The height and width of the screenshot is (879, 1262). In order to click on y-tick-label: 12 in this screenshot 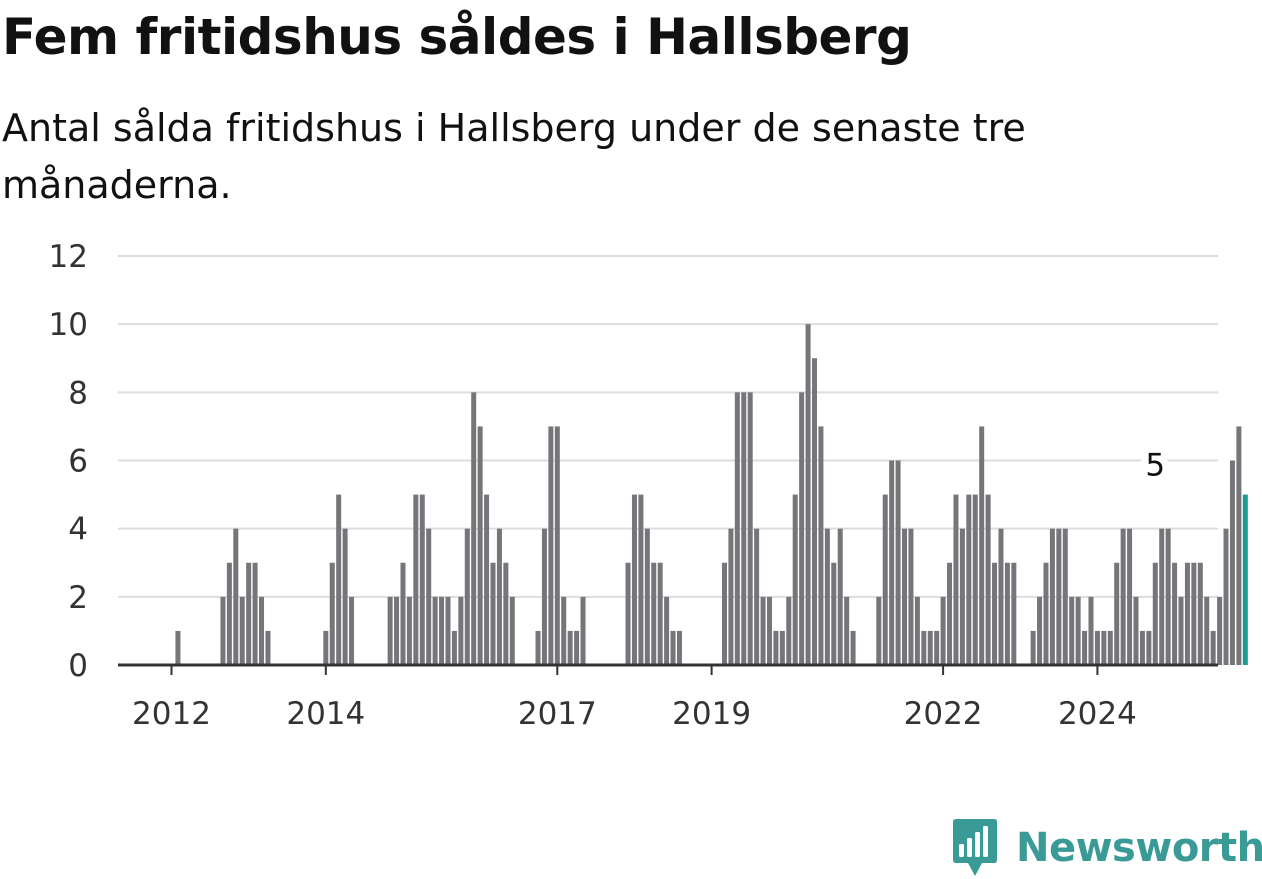, I will do `click(68, 257)`.